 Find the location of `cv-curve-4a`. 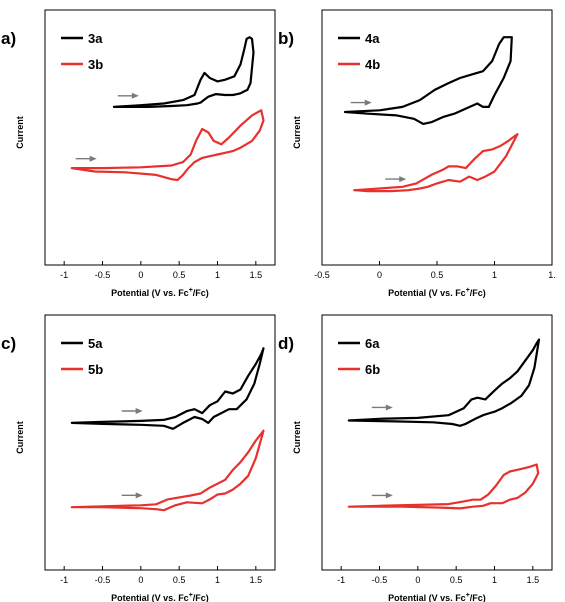

cv-curve-4a is located at coordinates (428, 80).